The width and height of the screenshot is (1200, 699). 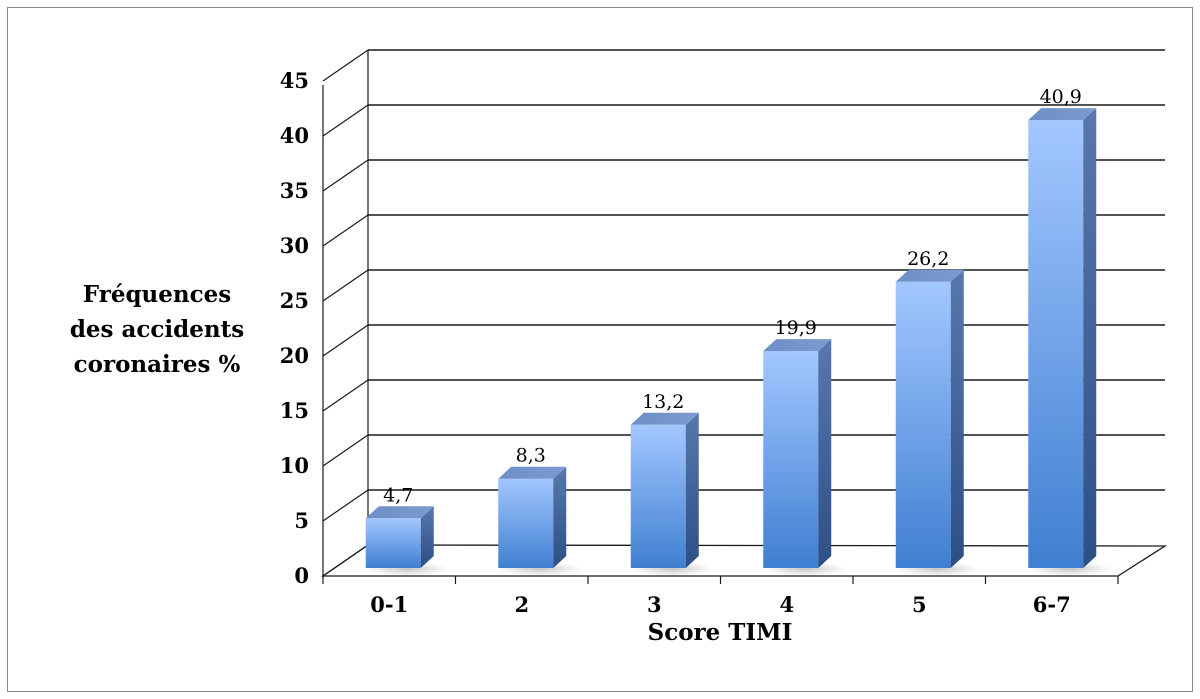 I want to click on data-label: 8,3, so click(x=531, y=456).